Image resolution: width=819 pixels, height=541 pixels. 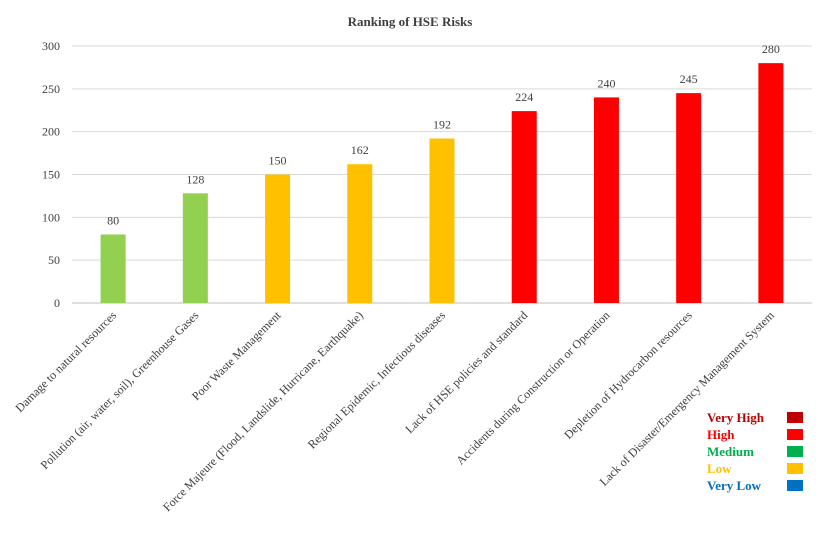 I want to click on y-axis: 0 50 100 150 200 250 300, so click(x=51, y=174).